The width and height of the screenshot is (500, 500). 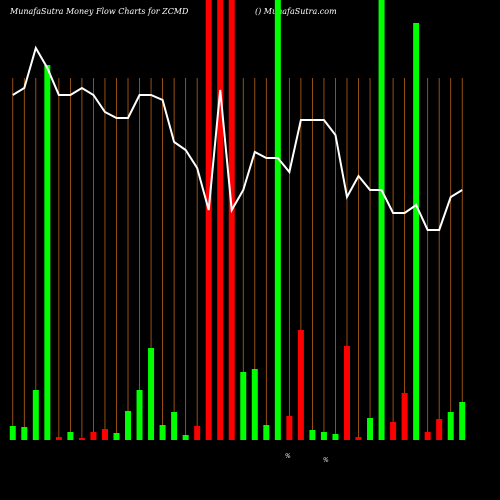 I want to click on chart-title: MunafaSutra Money Flow Charts for ZCMD, so click(x=99, y=11).